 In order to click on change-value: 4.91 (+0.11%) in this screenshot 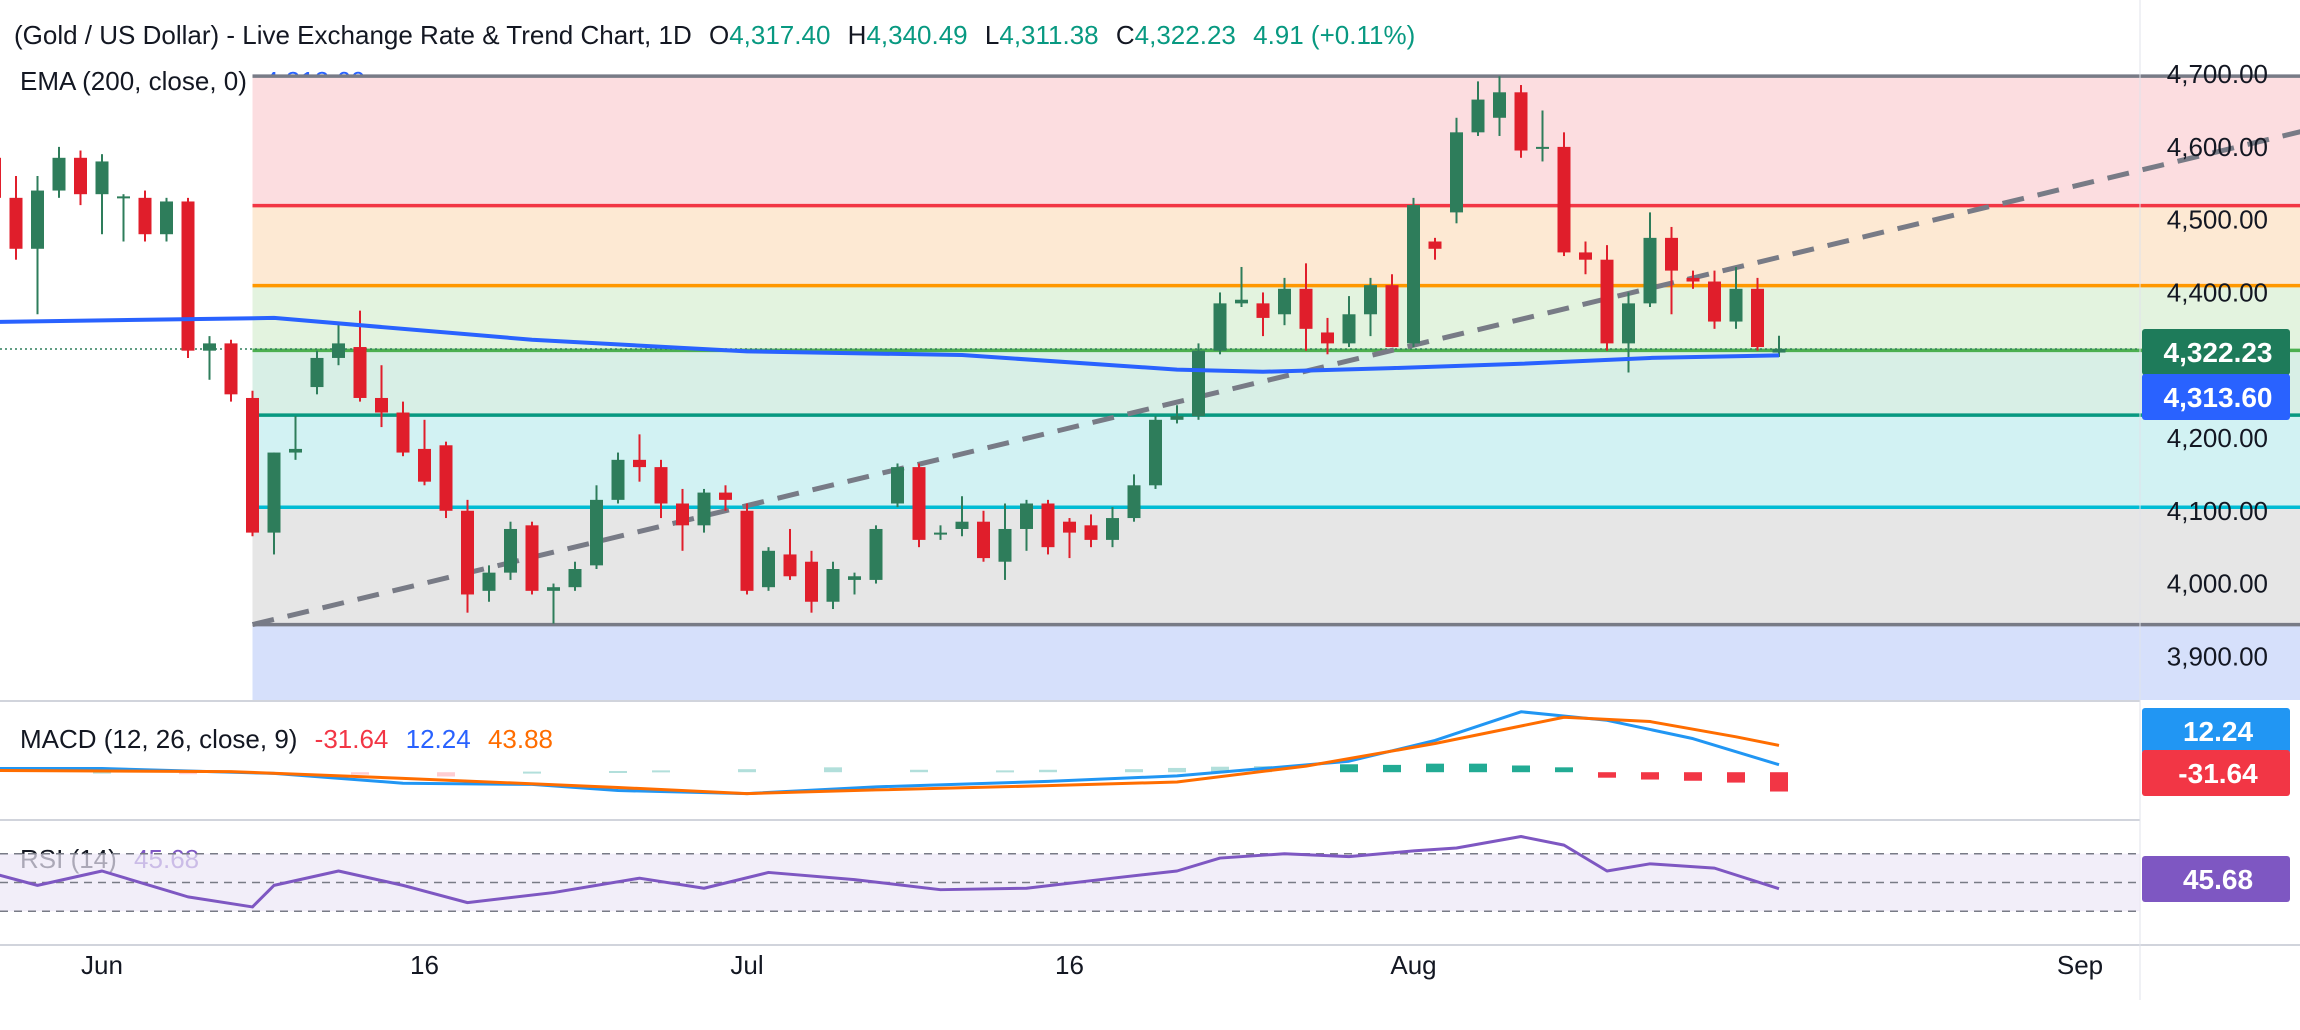, I will do `click(1334, 35)`.